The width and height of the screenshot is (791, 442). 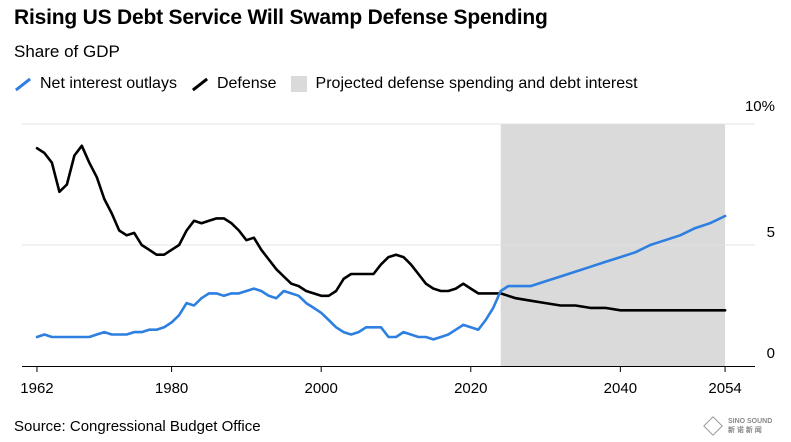 I want to click on x-tick-label-1962: 1962, so click(x=36, y=388).